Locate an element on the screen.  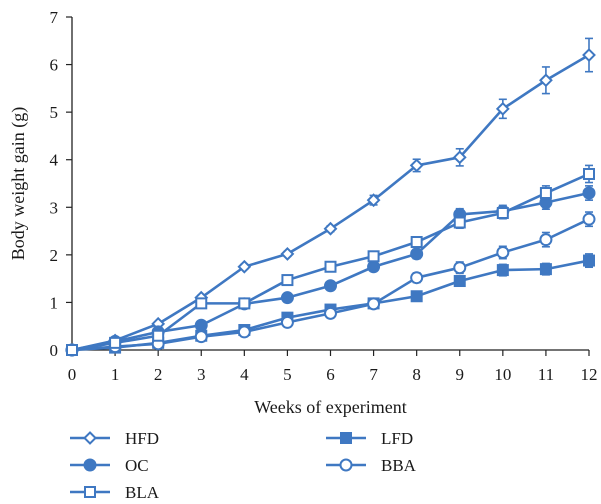
legend-marker-bla is located at coordinates (90, 492).